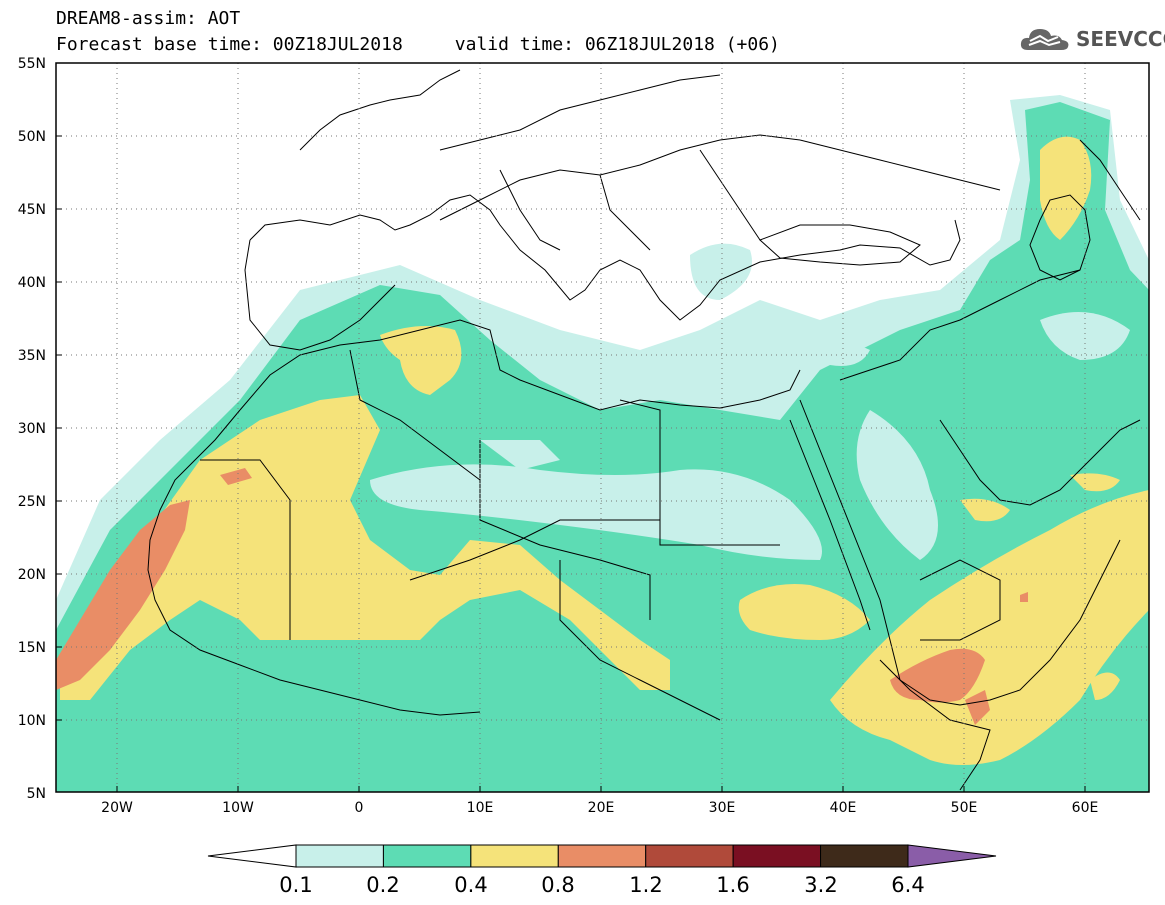 Image resolution: width=1165 pixels, height=905 pixels. Describe the element at coordinates (359, 808) in the screenshot. I see `lon-tick-0: 0` at that location.